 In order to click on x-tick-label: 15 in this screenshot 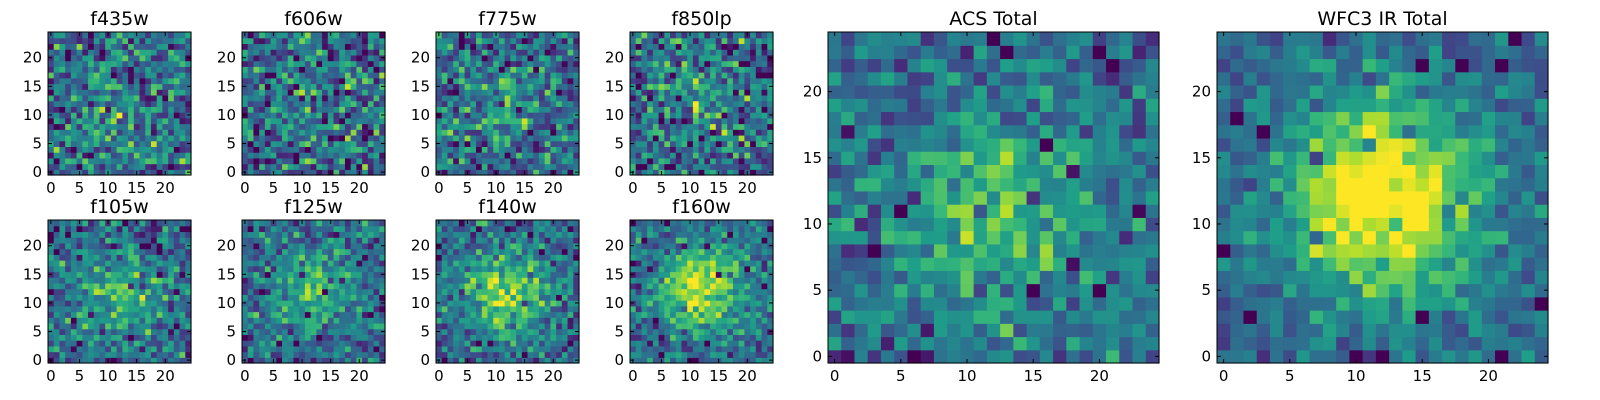, I will do `click(136, 376)`.